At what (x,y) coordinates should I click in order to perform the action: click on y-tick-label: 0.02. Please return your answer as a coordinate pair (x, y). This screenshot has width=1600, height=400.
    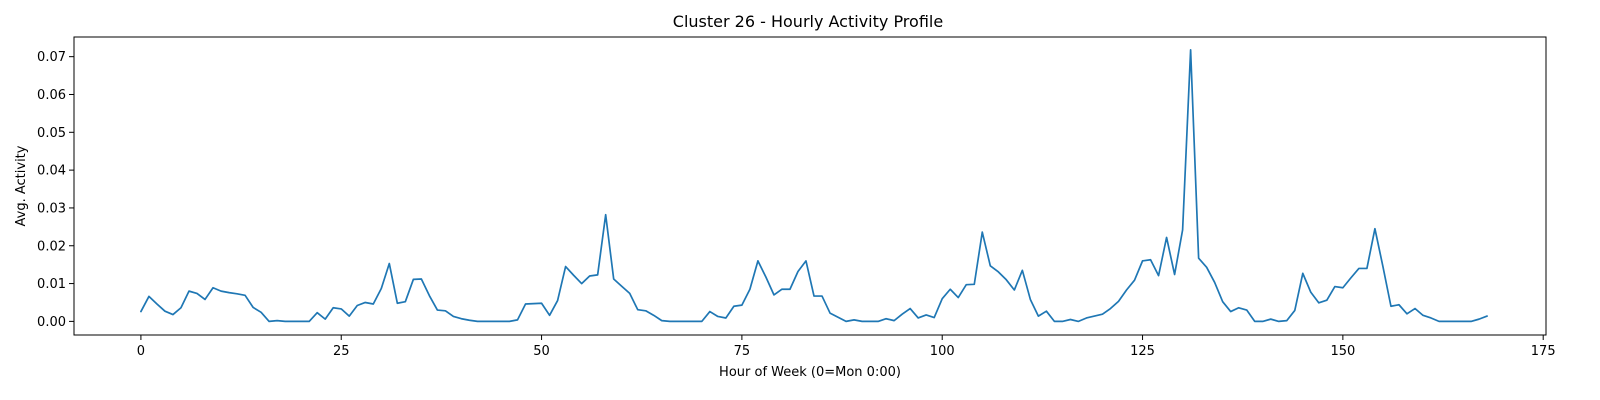
    Looking at the image, I should click on (51, 246).